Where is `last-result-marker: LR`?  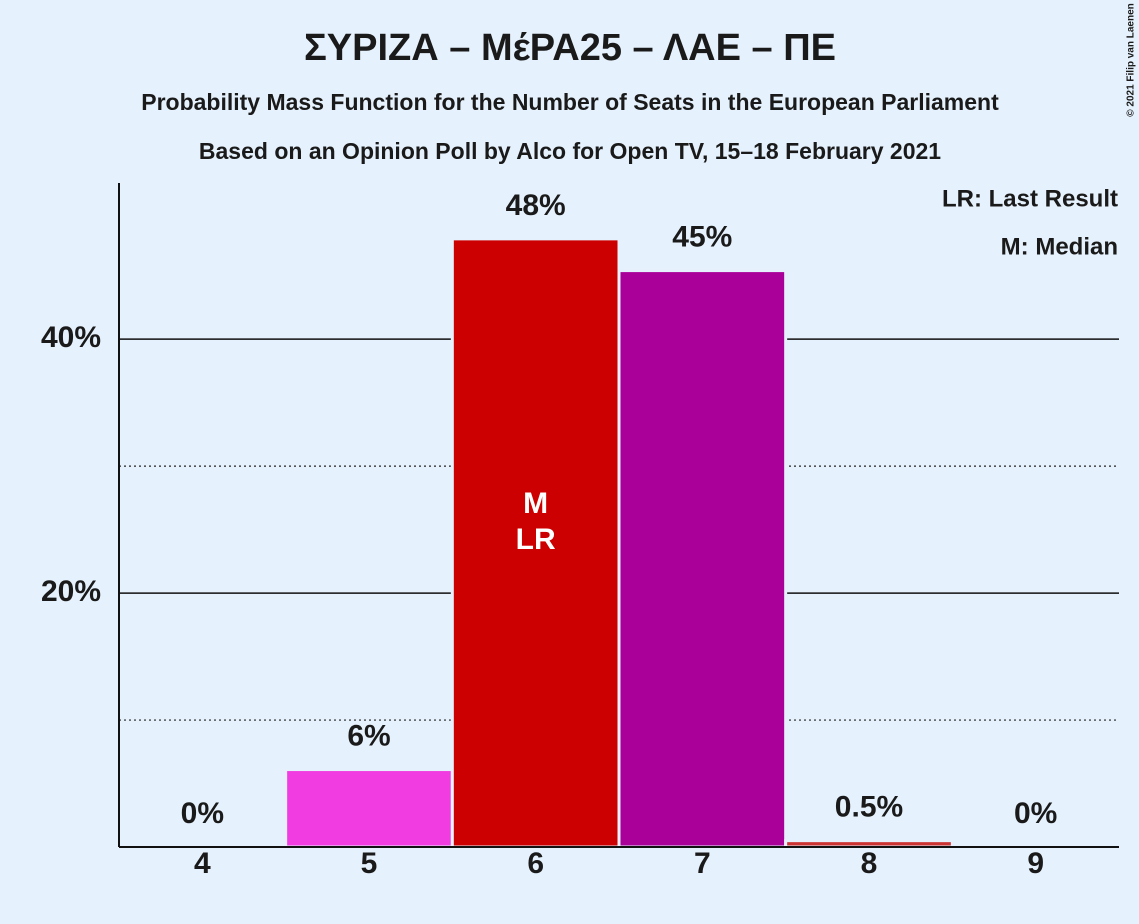
last-result-marker: LR is located at coordinates (536, 539).